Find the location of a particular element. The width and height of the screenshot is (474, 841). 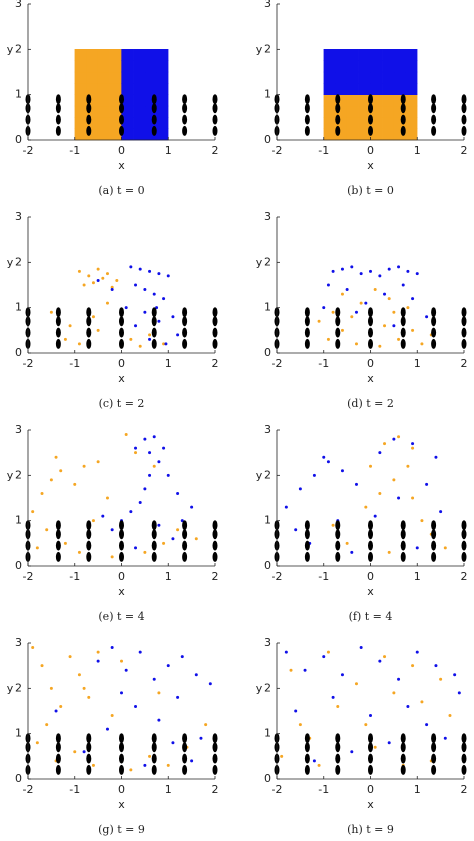

caption: (g) t = 9 is located at coordinates (121, 829).